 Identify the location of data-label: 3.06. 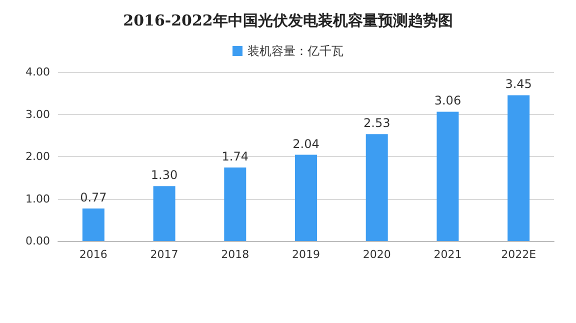
(448, 101).